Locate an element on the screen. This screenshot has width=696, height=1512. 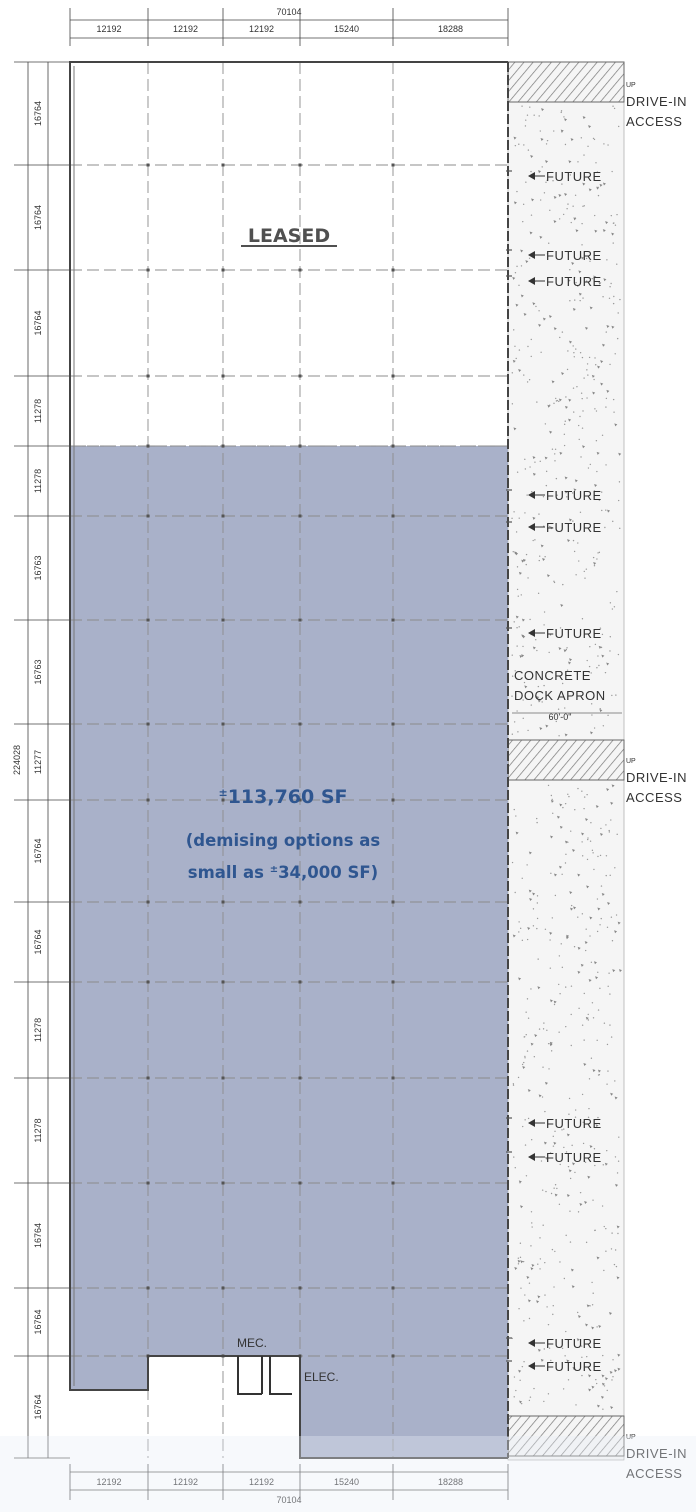
bay-width-label-bottom: 12192 is located at coordinates (108, 1482).